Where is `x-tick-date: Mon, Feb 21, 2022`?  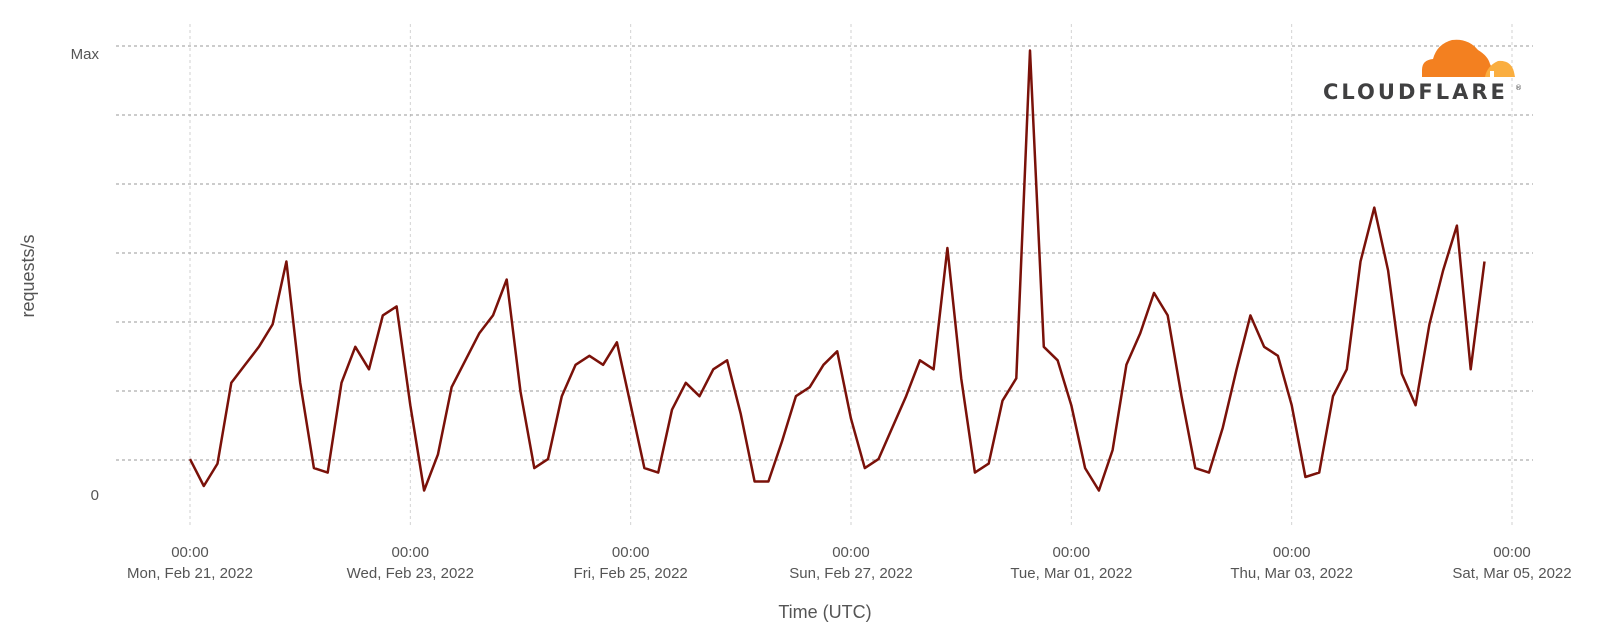
x-tick-date: Mon, Feb 21, 2022 is located at coordinates (190, 573).